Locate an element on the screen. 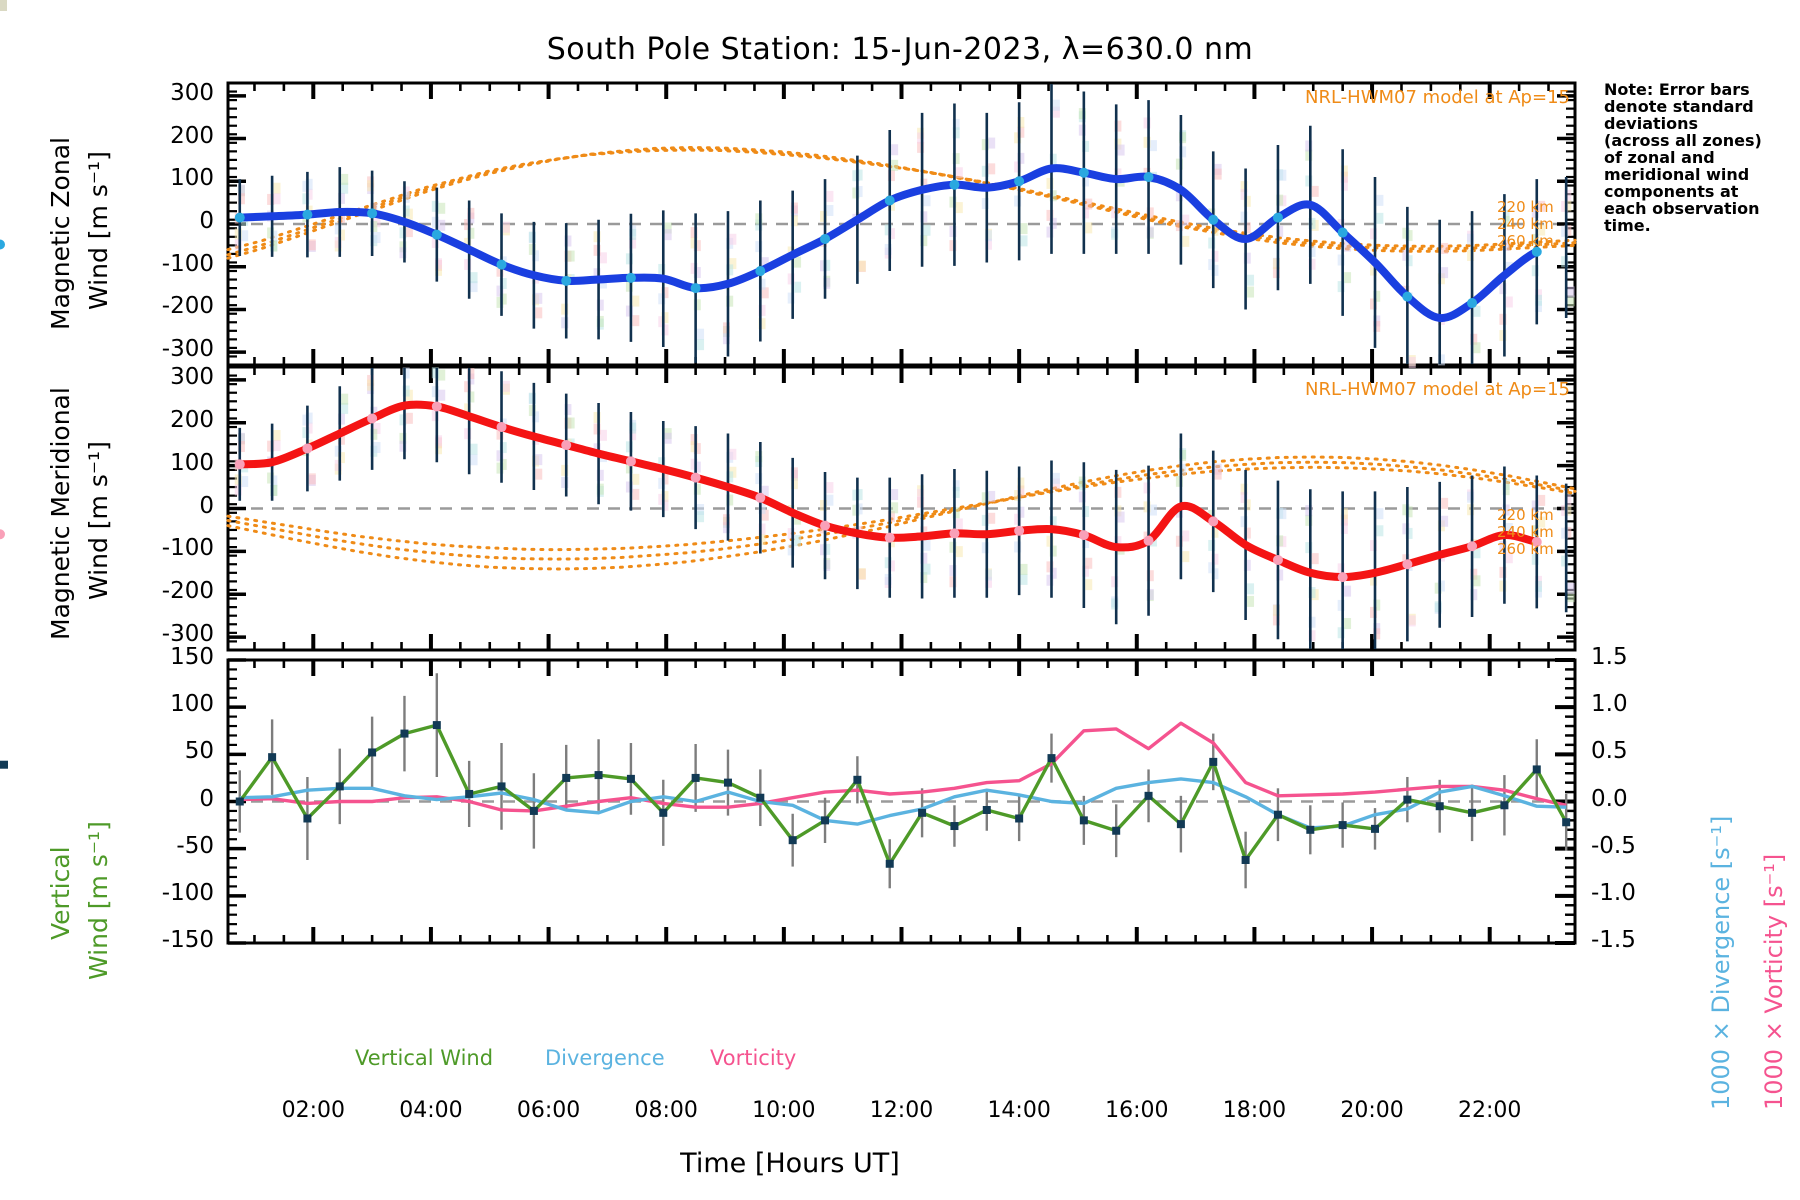 This screenshot has width=1800, height=1200. ytick-0--300: -300 is located at coordinates (187, 349).